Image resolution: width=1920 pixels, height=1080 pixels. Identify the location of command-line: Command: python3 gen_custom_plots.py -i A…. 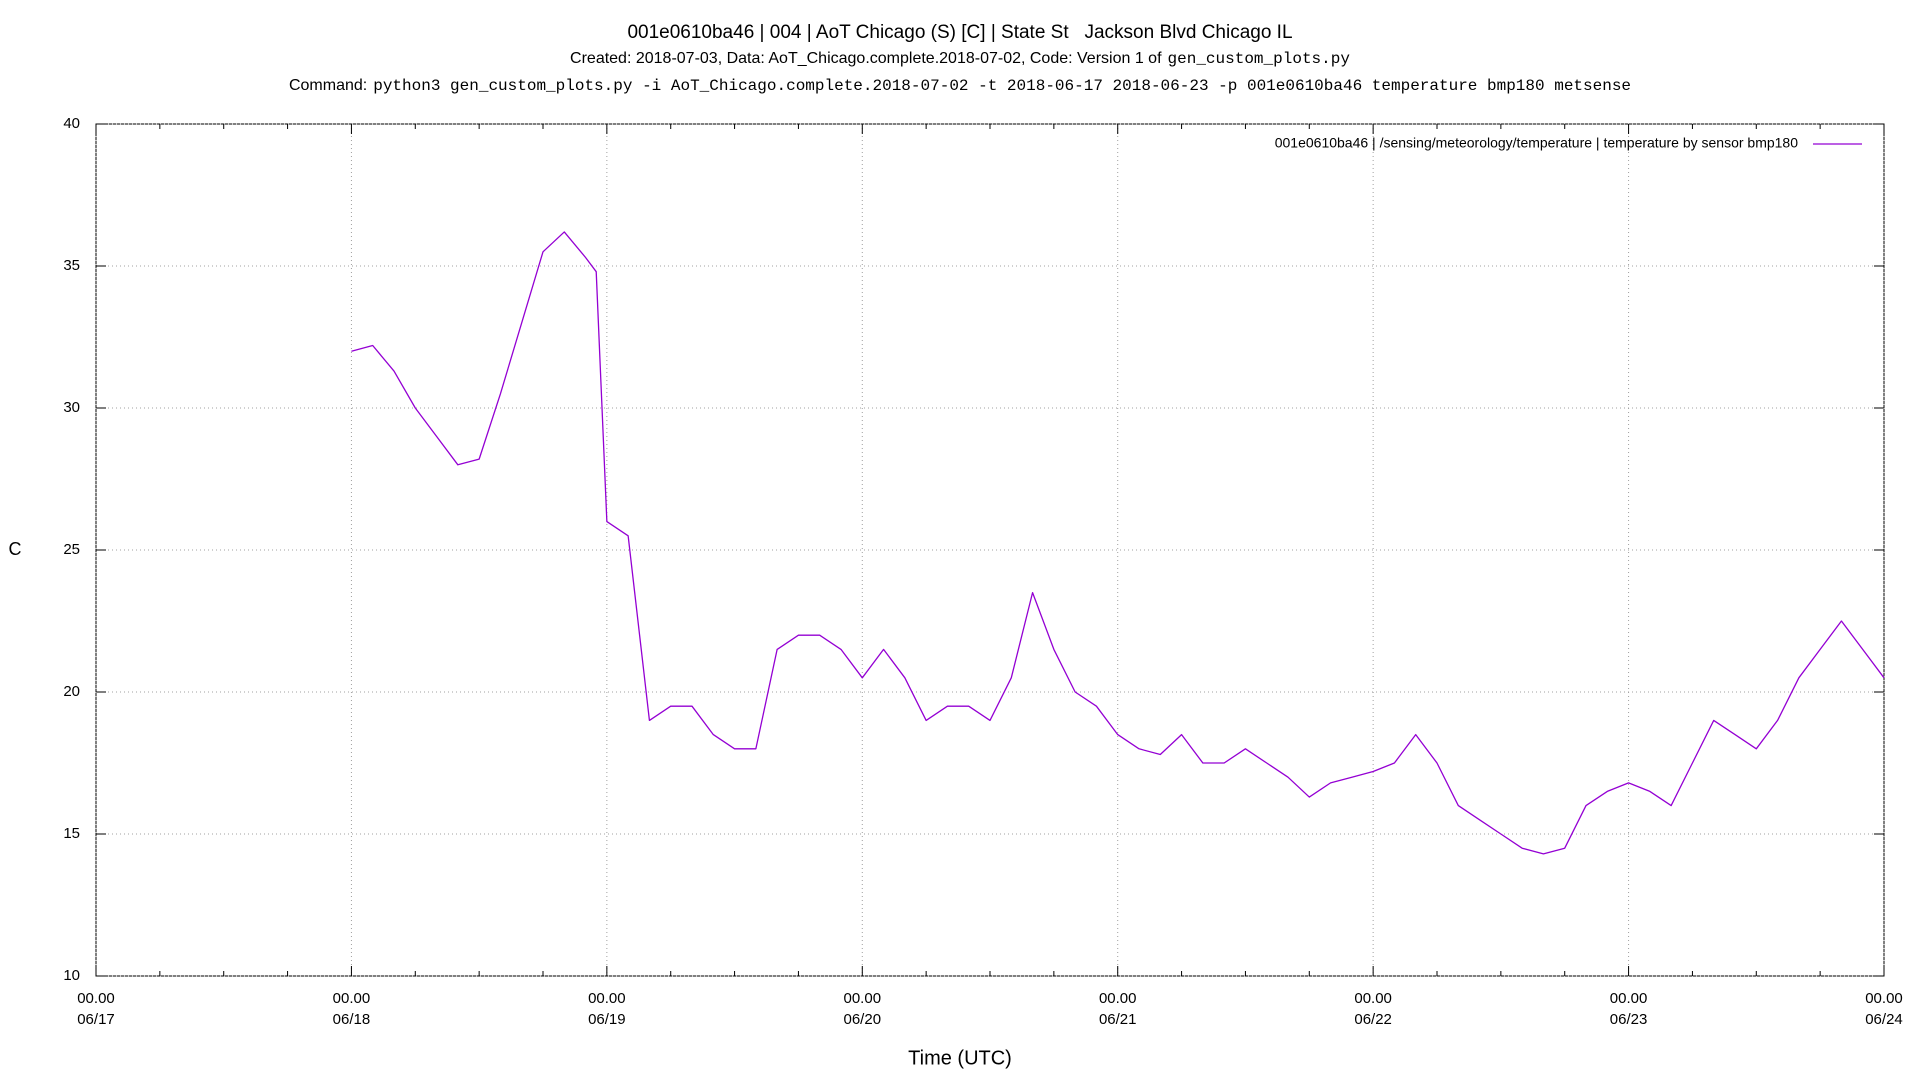
(960, 86).